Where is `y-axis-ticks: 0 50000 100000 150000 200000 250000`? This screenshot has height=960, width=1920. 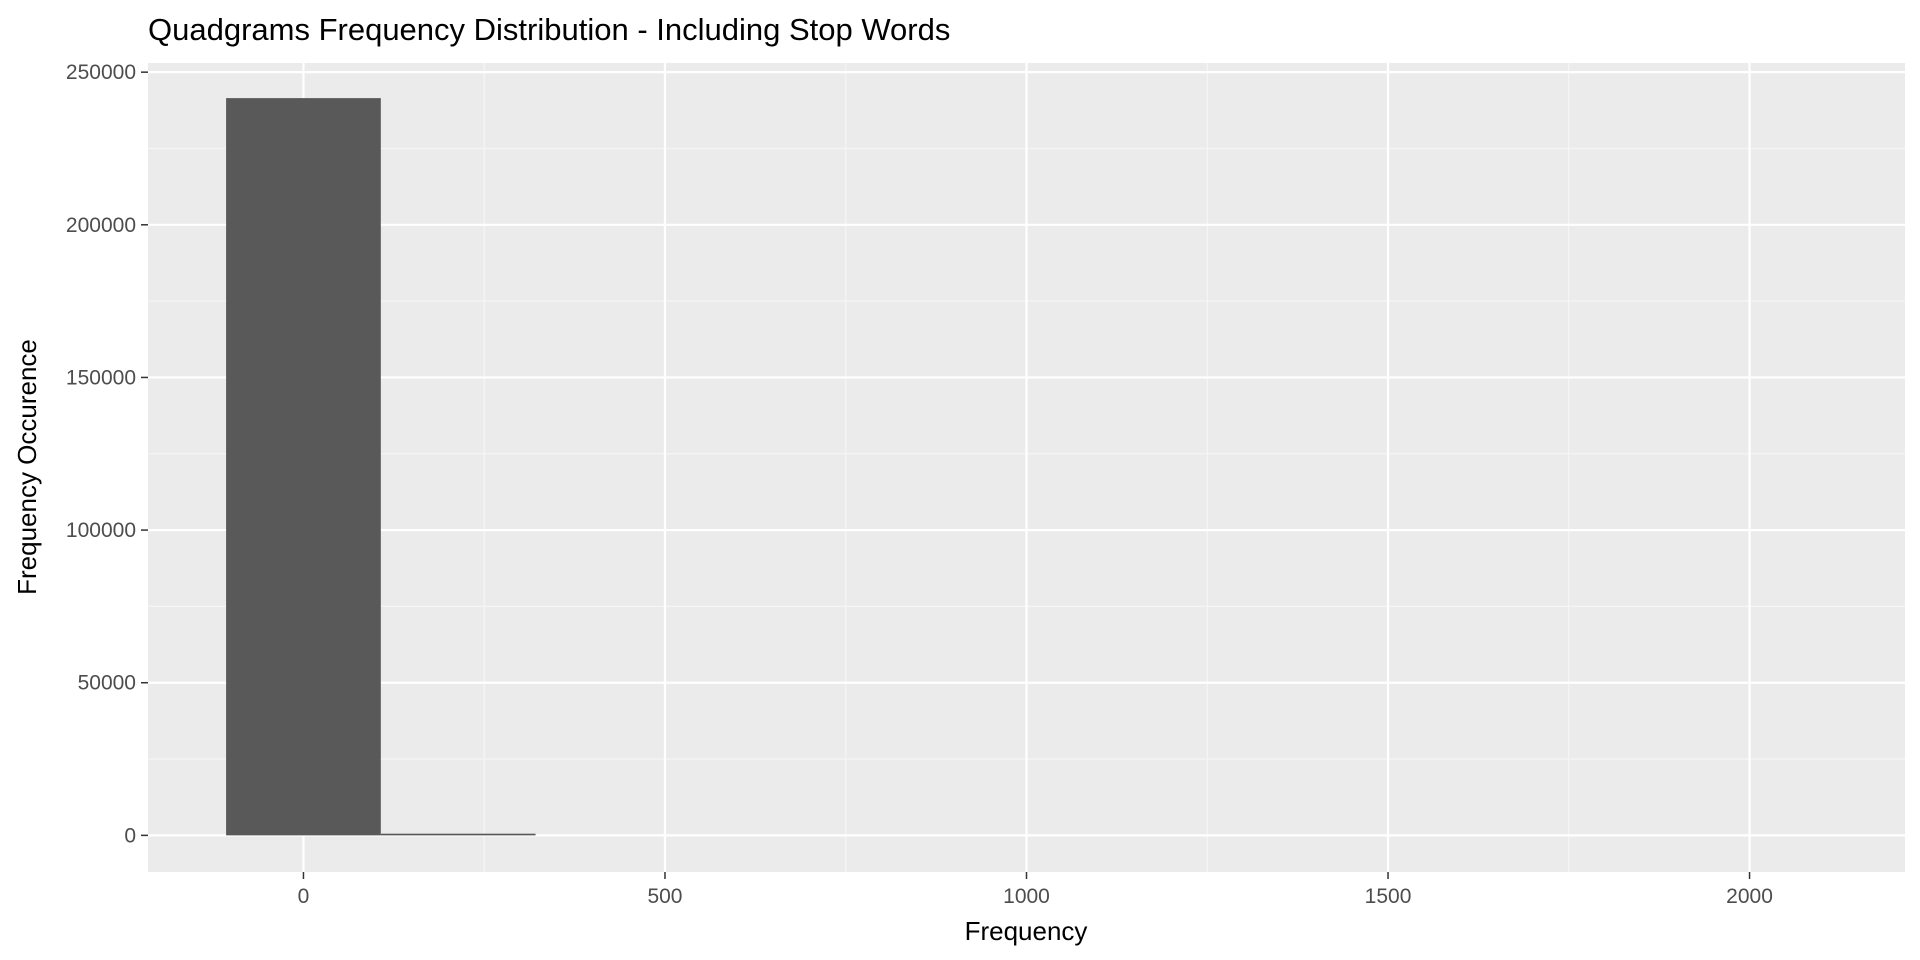
y-axis-ticks: 0 50000 100000 150000 200000 250000 is located at coordinates (107, 454).